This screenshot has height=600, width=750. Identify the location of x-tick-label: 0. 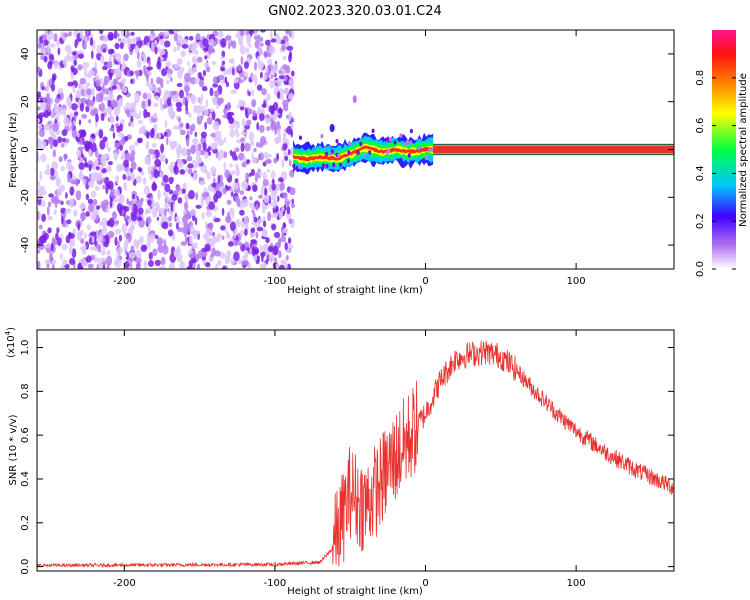
(425, 583).